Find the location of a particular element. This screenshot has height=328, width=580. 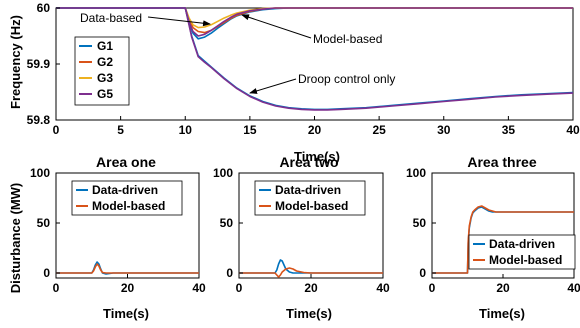

annotation-droop-control: Droop control only is located at coordinates (346, 79).